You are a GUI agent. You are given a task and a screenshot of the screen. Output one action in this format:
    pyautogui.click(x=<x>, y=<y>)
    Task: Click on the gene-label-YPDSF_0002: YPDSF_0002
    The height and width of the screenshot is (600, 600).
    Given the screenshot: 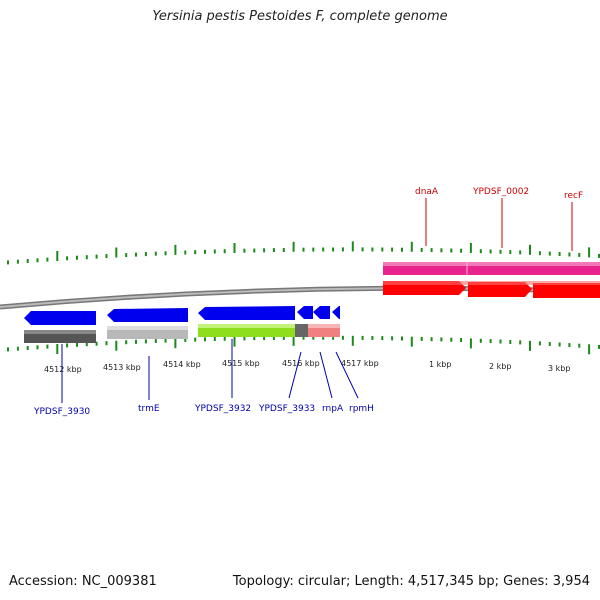 What is the action you would take?
    pyautogui.click(x=500, y=192)
    